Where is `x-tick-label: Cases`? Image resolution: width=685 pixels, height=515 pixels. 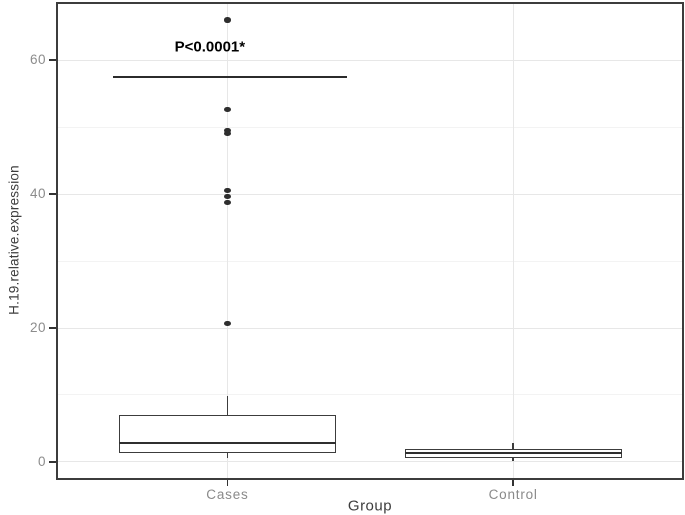
x-tick-label: Cases is located at coordinates (227, 494).